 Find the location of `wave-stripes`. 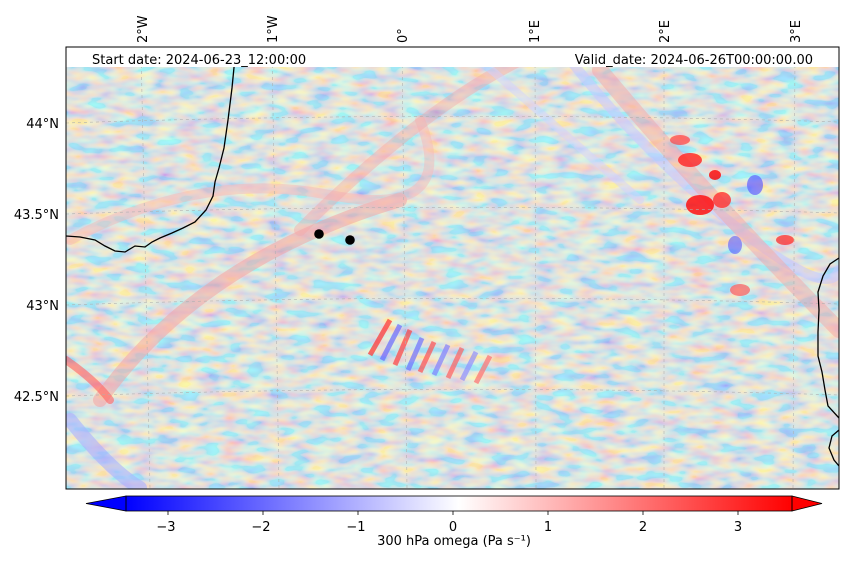

wave-stripes is located at coordinates (430, 351).